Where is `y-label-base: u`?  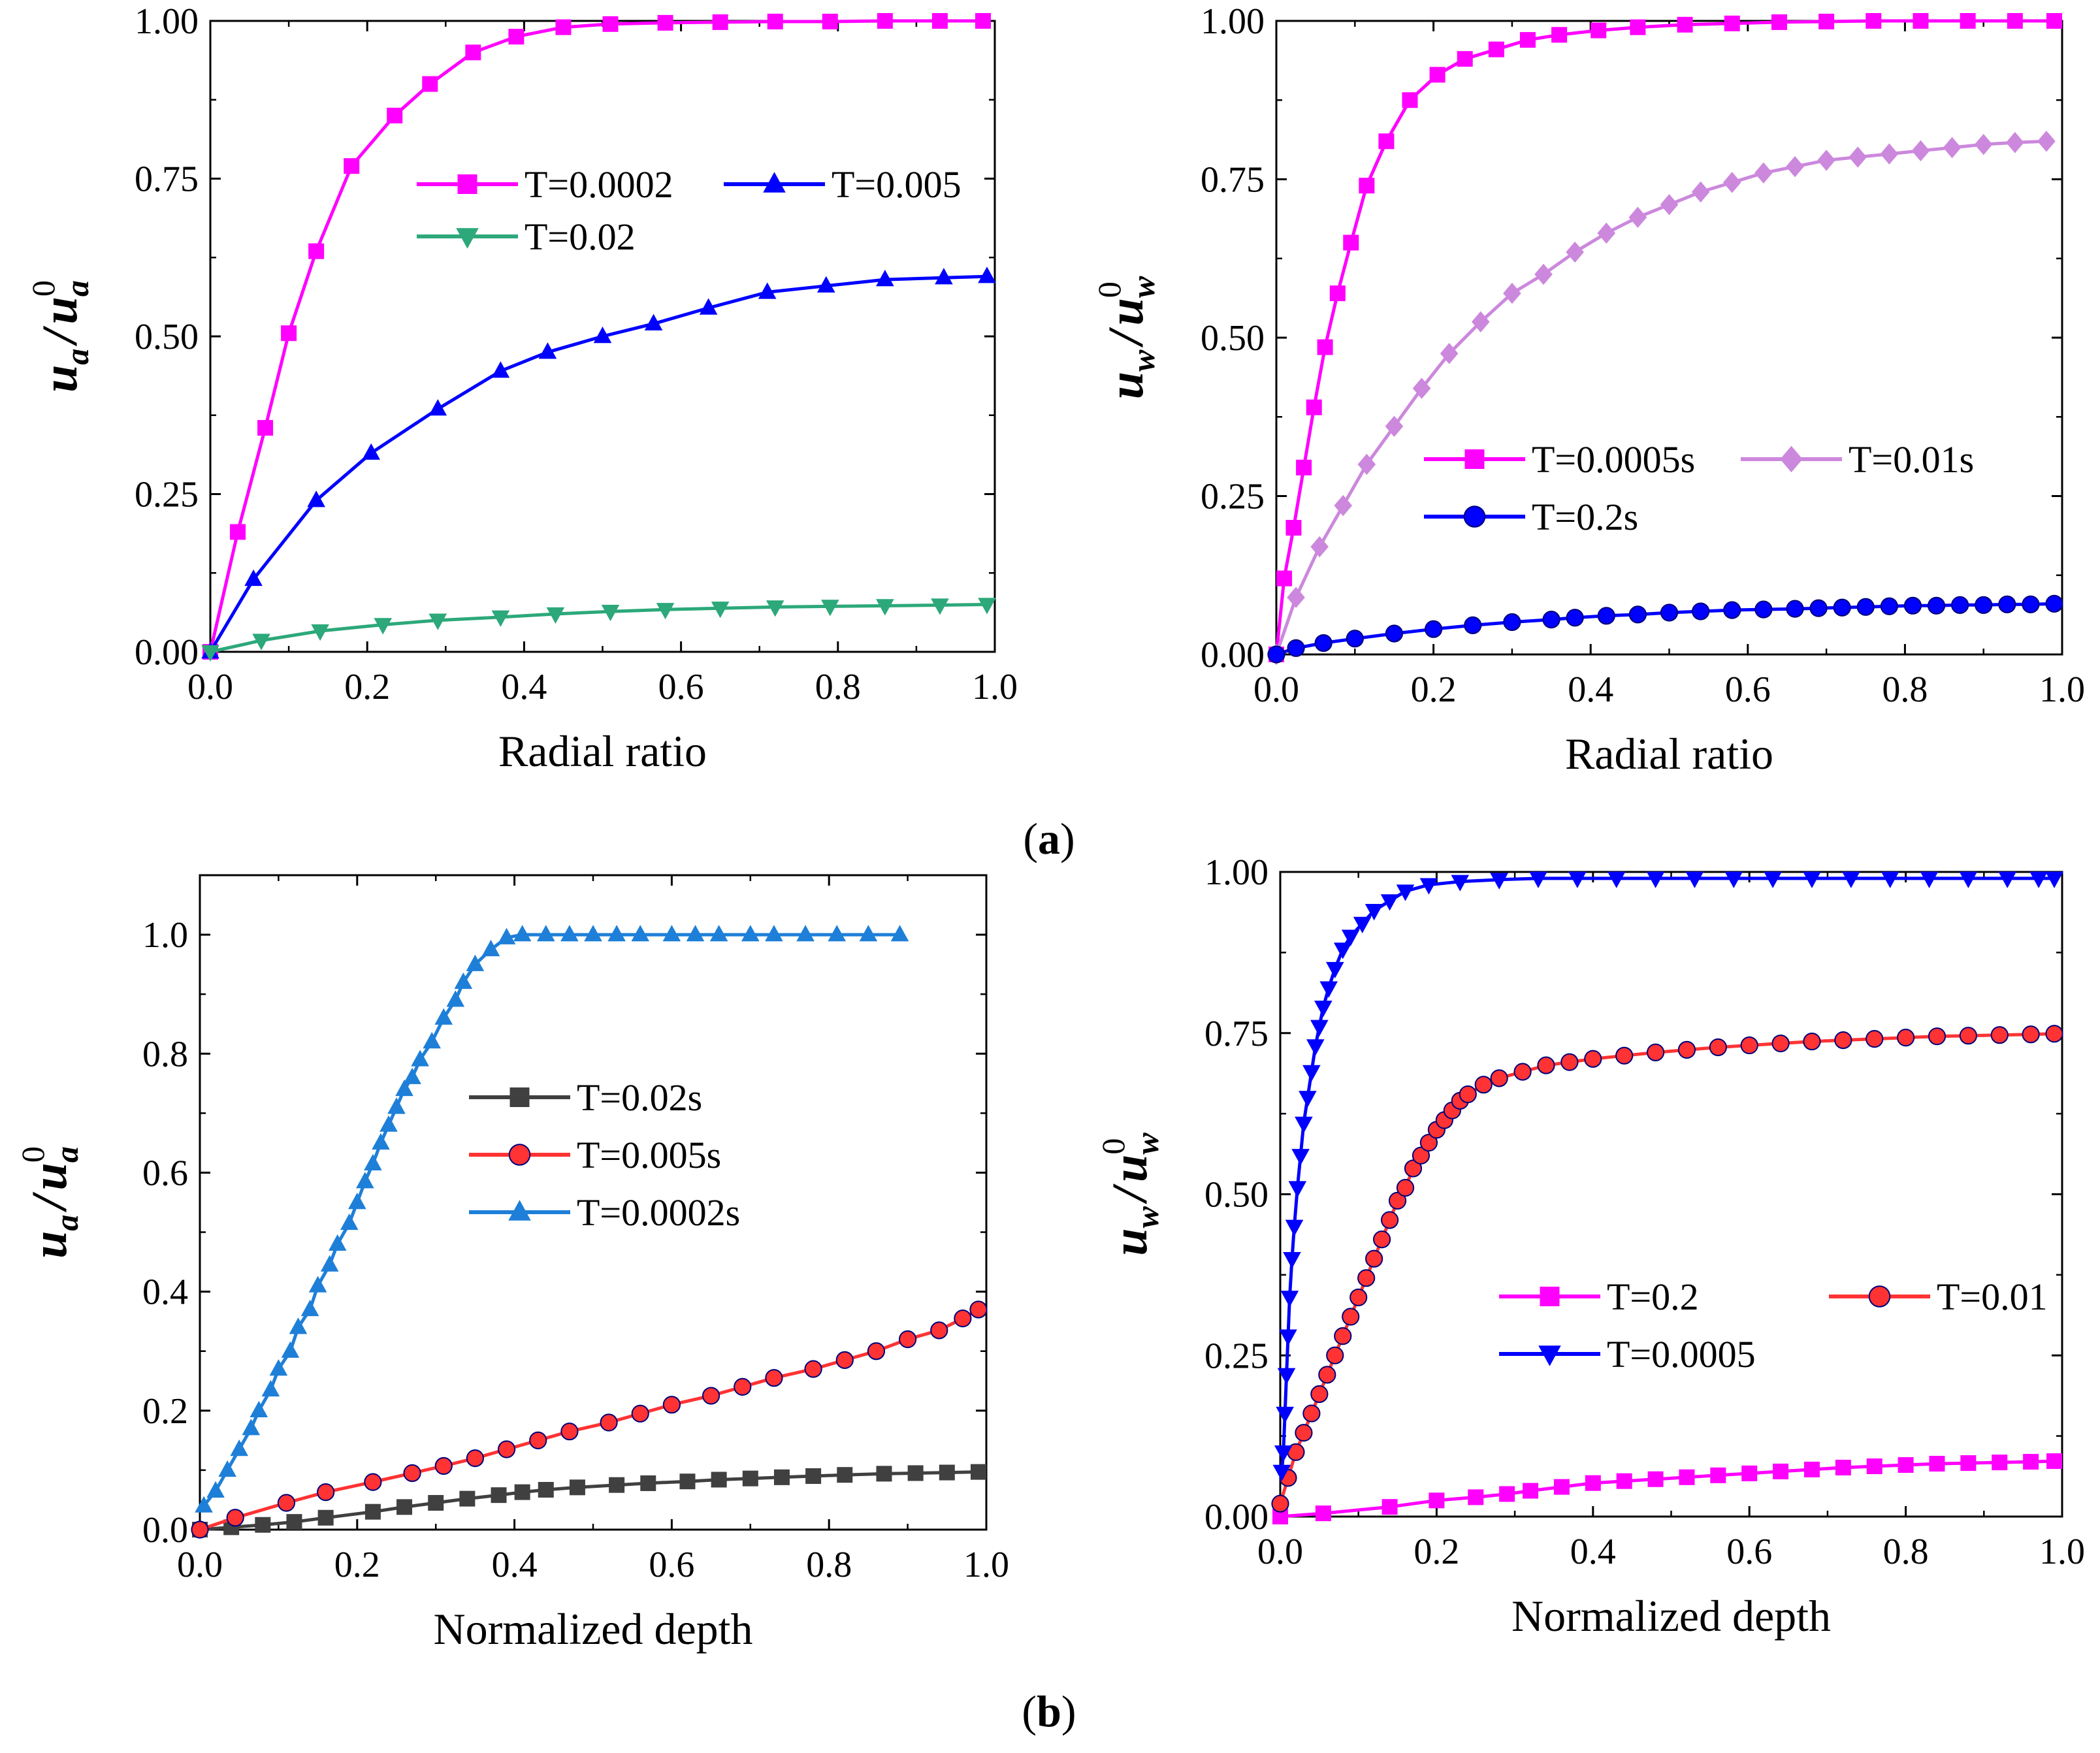
y-label-base: u is located at coordinates (1130, 1241).